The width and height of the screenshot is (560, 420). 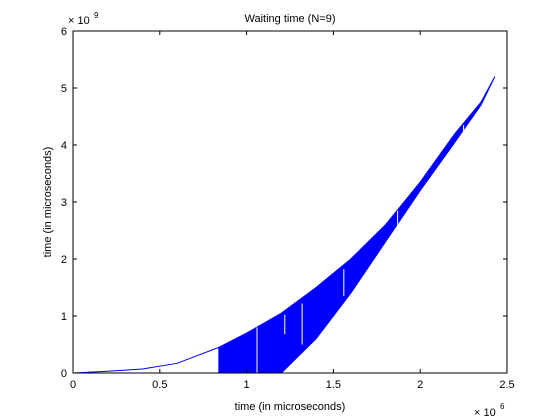 What do you see at coordinates (64, 89) in the screenshot?
I see `y-tick-label: 5` at bounding box center [64, 89].